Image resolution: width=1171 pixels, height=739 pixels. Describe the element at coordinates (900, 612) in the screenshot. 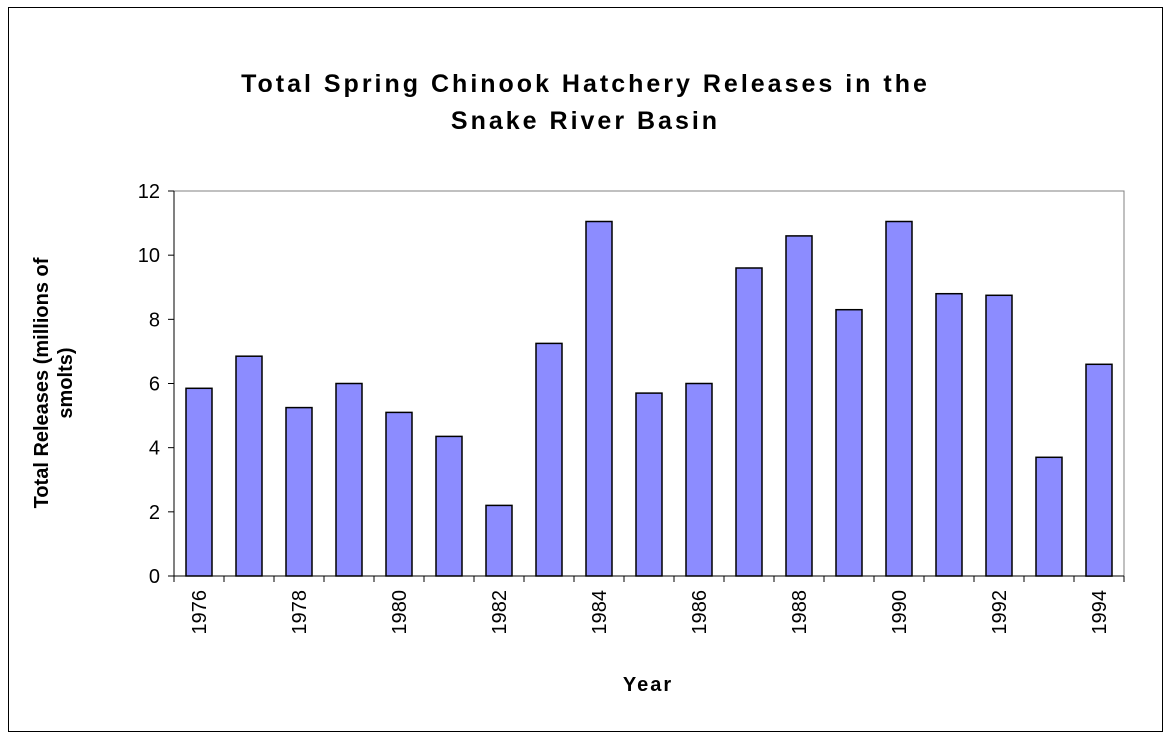

I see `x-tick-label-1990: 1990` at that location.